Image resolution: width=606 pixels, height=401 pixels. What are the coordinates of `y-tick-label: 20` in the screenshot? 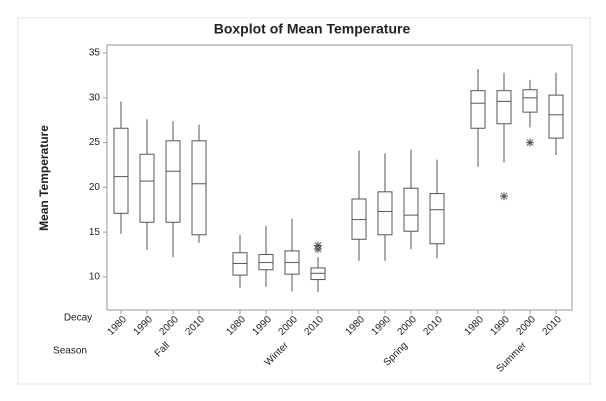 It's located at (95, 187).